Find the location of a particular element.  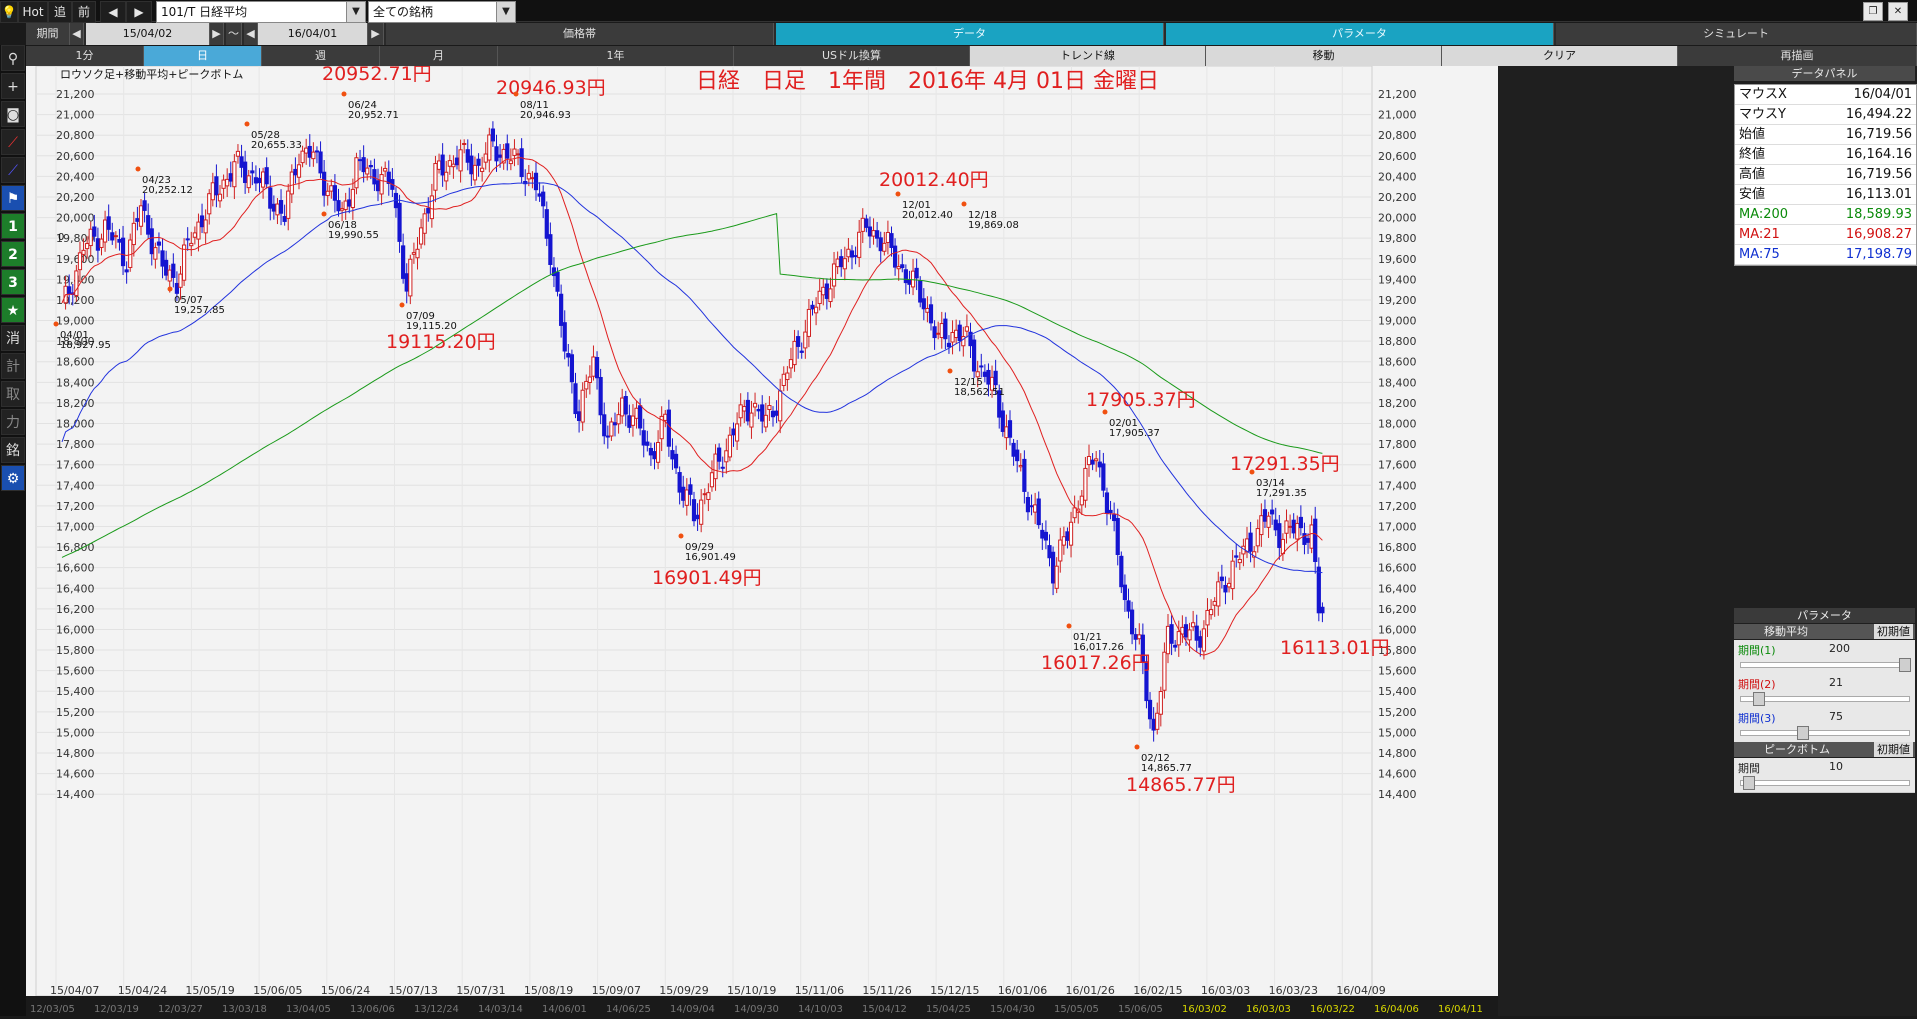

move-button: 移動 is located at coordinates (1324, 56).